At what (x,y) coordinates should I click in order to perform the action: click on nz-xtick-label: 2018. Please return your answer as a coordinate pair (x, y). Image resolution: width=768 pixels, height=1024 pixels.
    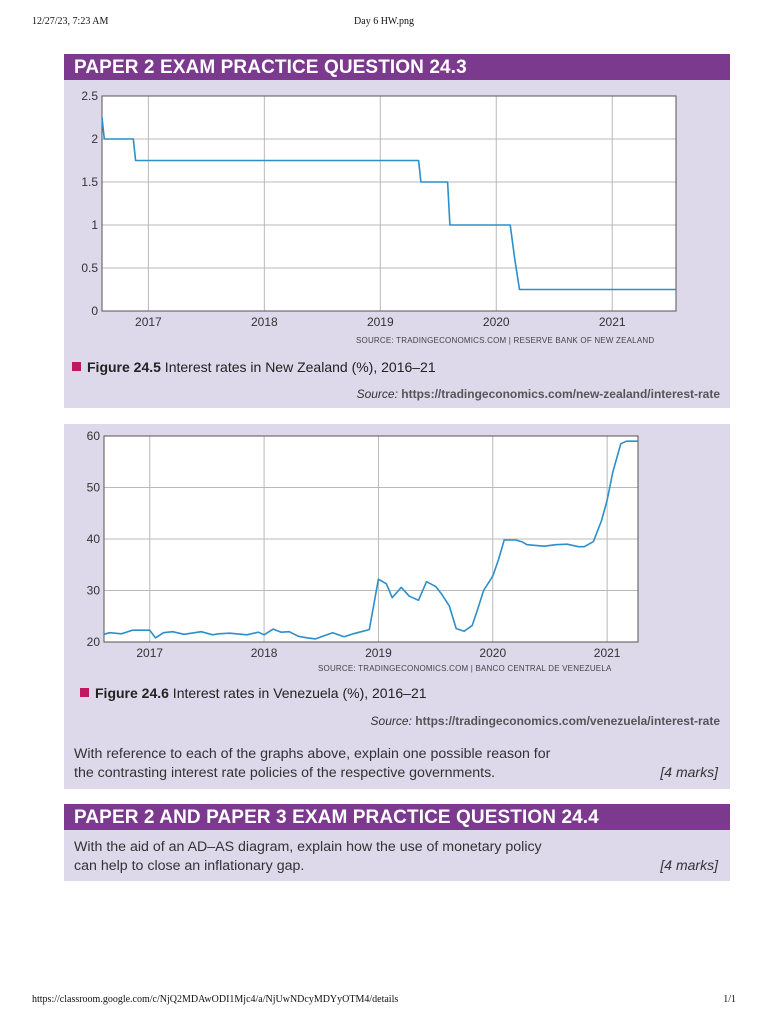
    Looking at the image, I should click on (264, 322).